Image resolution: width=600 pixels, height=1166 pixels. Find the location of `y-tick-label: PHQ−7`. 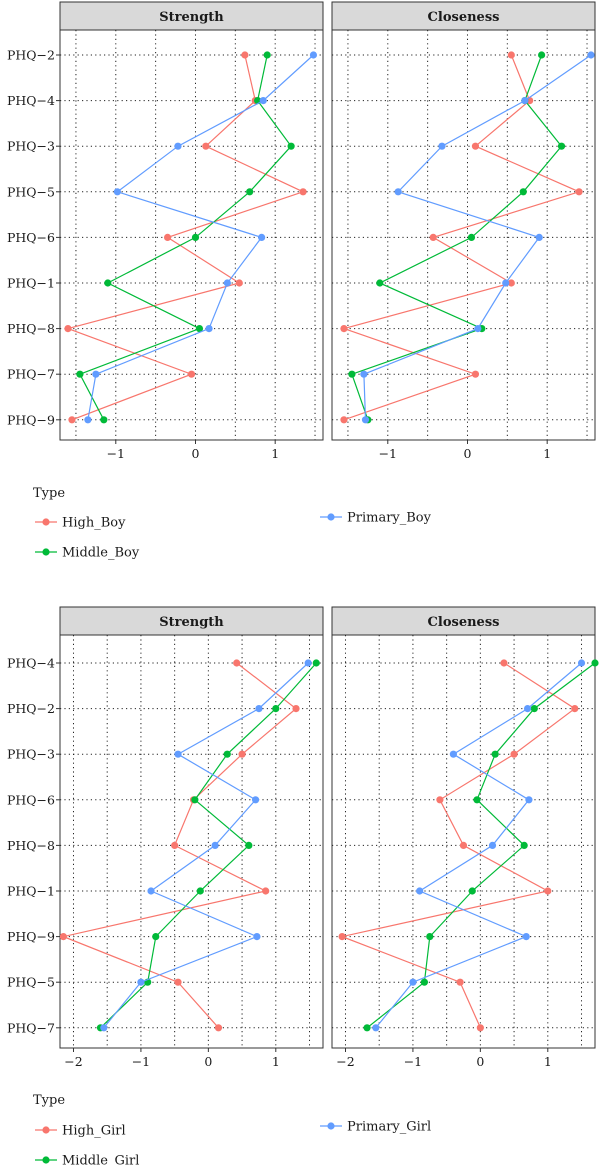

y-tick-label: PHQ−7 is located at coordinates (31, 1027).